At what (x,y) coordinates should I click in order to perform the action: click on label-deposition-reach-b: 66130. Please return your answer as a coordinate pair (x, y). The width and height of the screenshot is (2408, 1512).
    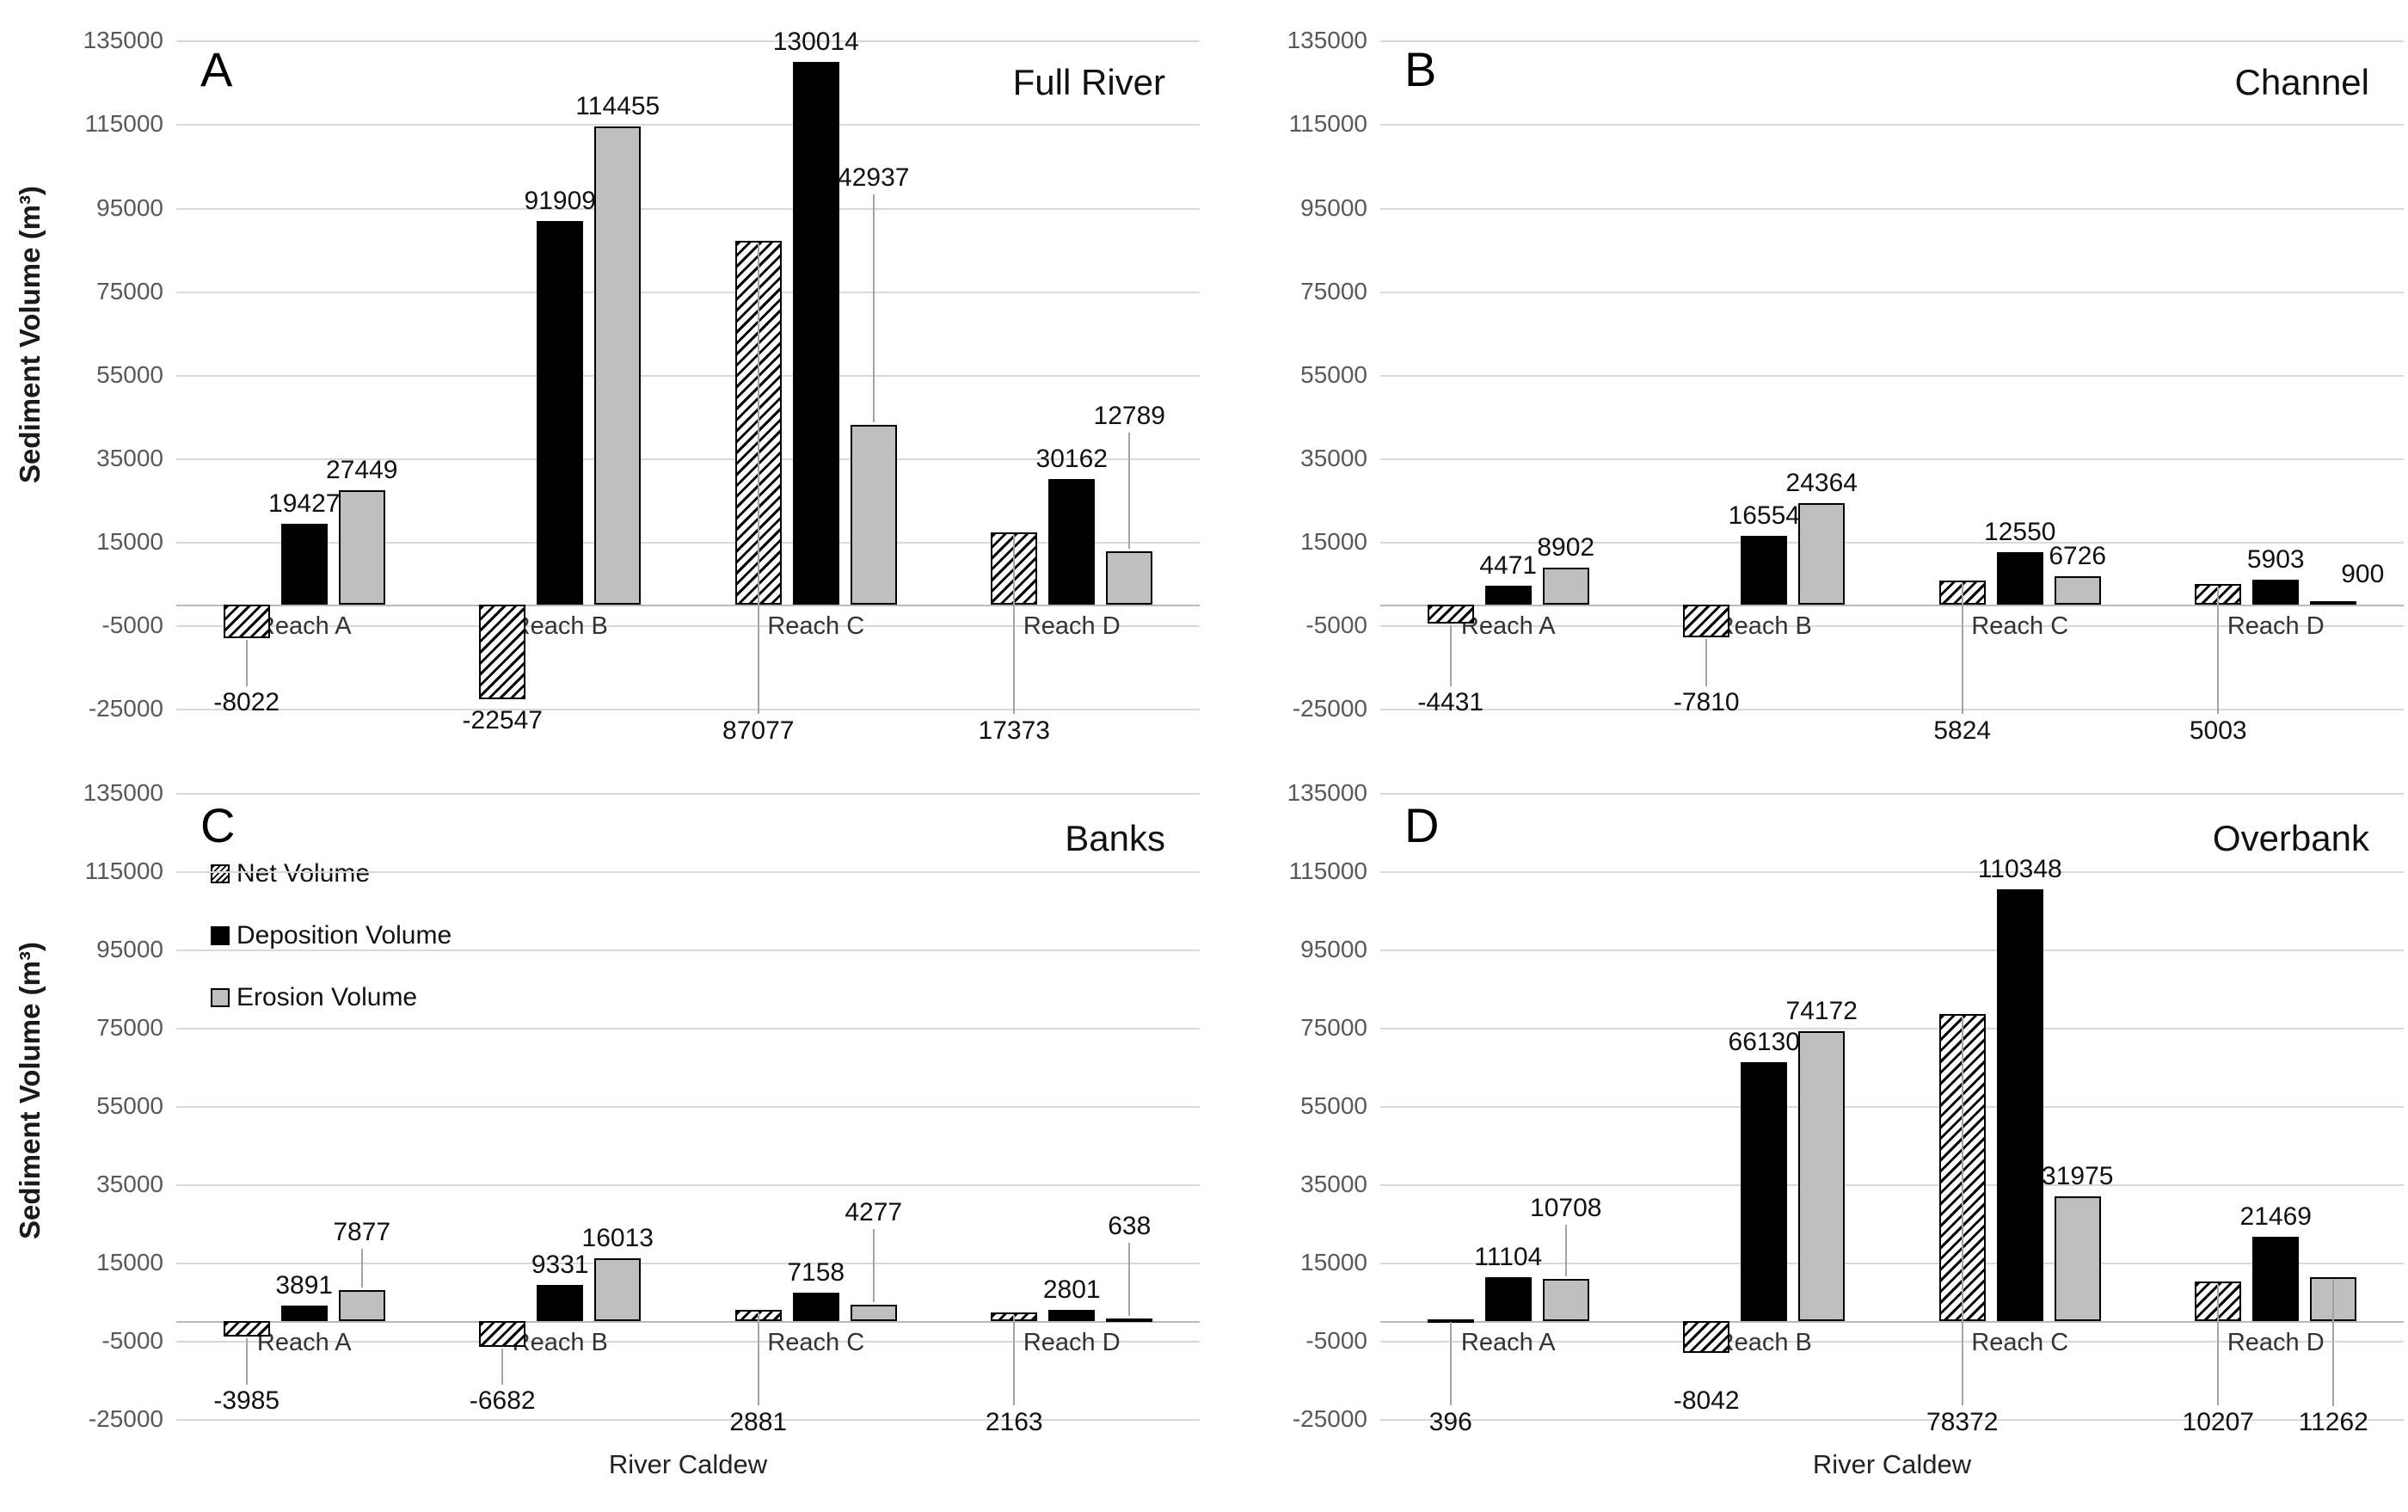
    Looking at the image, I should click on (1764, 1043).